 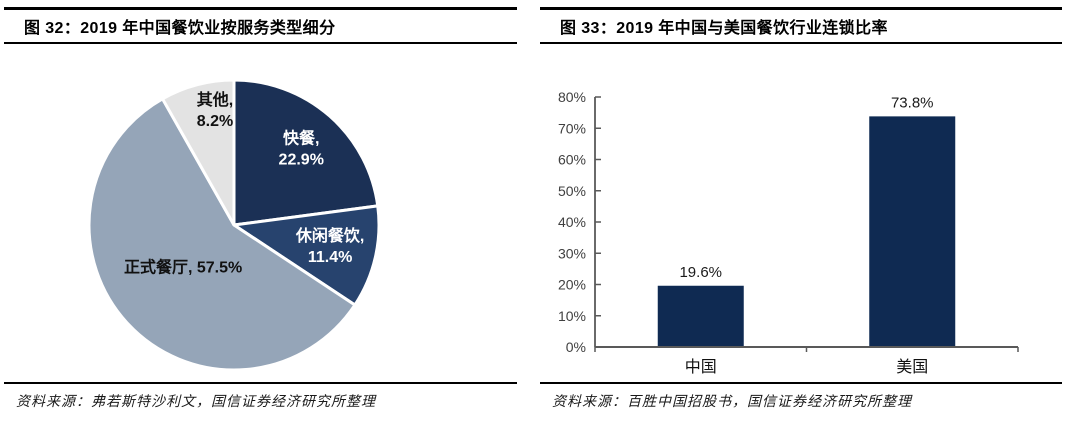 What do you see at coordinates (215, 110) in the screenshot?
I see `pie-slice-label-3: 其他, 8.2%` at bounding box center [215, 110].